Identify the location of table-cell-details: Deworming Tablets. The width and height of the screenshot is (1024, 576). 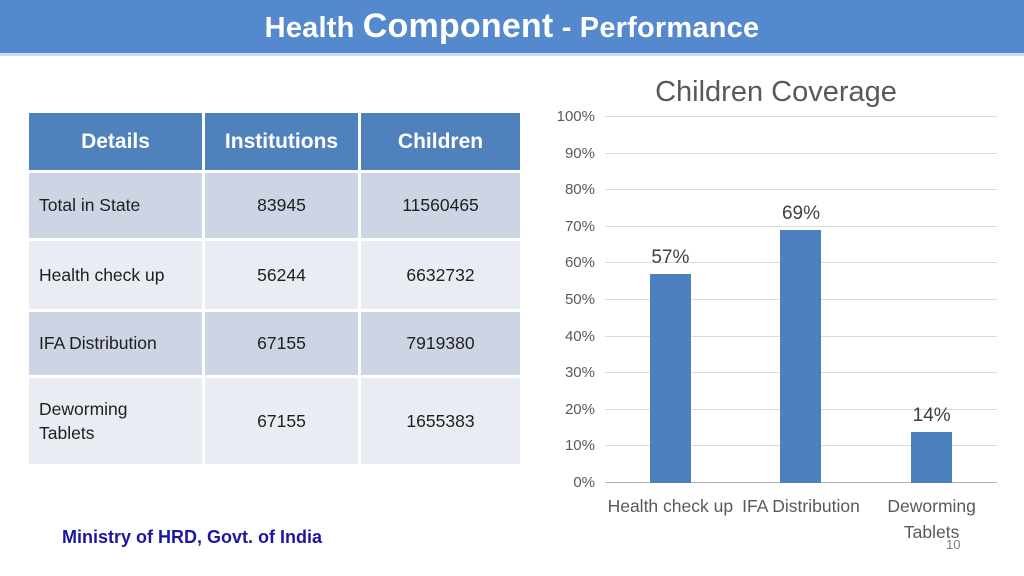
(115, 421).